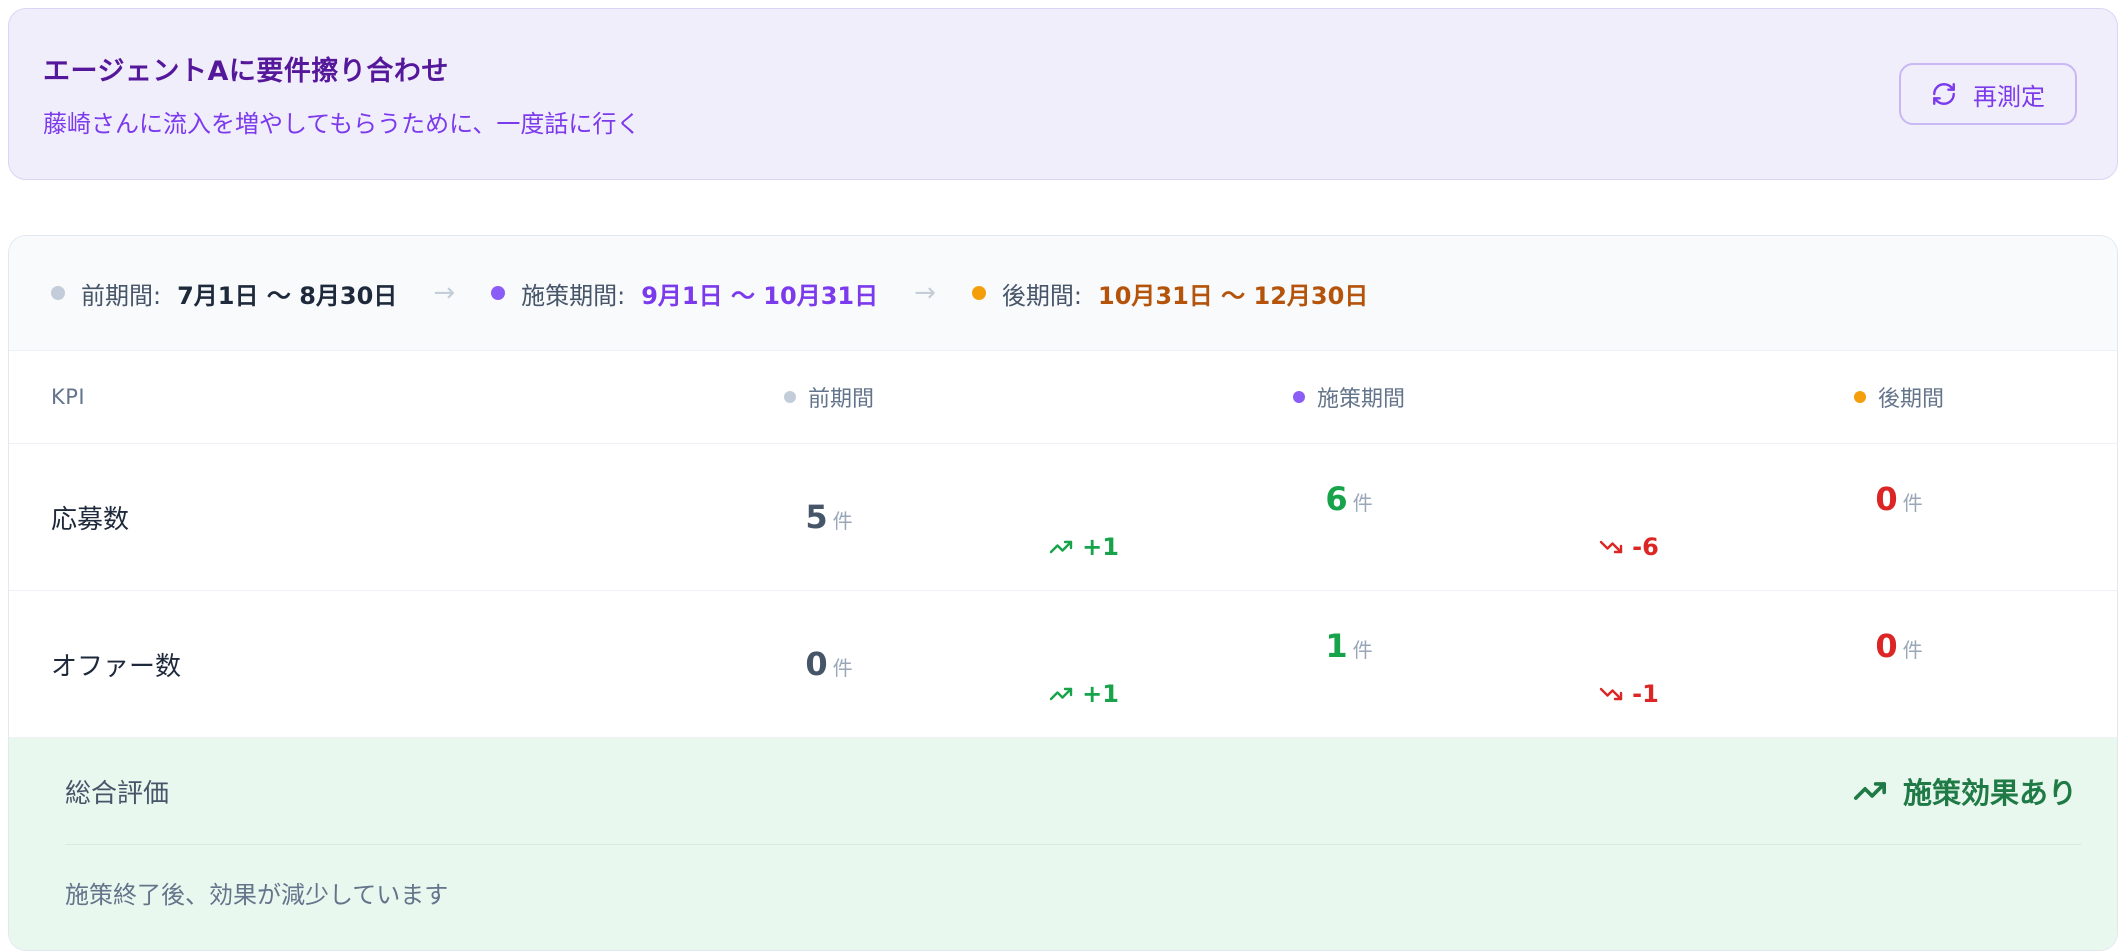 The height and width of the screenshot is (951, 2126). I want to click on pre-period-value: 0, so click(816, 664).